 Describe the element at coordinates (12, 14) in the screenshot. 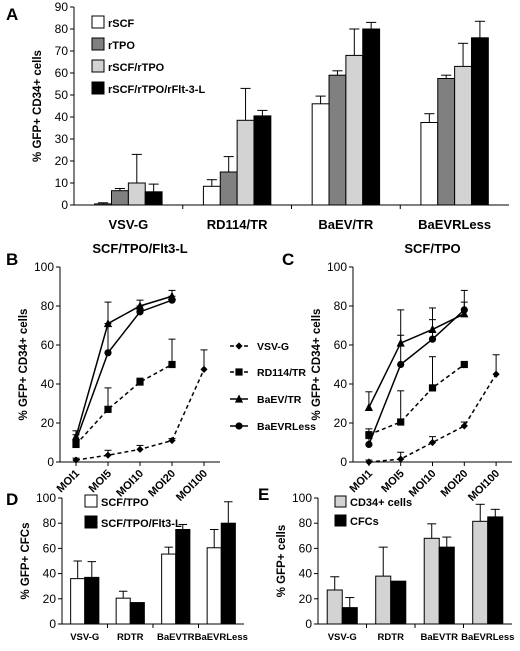

I see `panel-letter: A` at that location.